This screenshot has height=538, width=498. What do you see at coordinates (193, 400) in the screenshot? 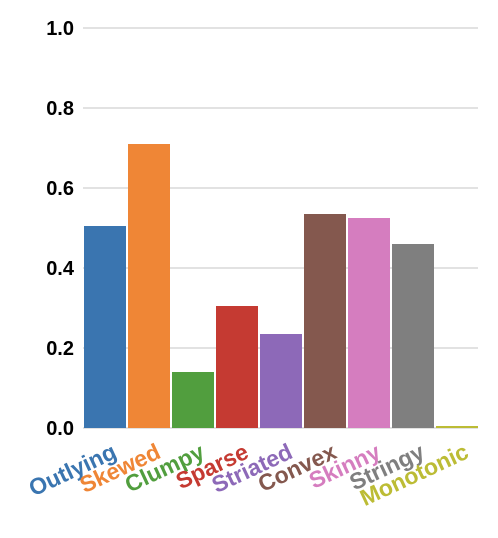
I see `bar-clumpy` at bounding box center [193, 400].